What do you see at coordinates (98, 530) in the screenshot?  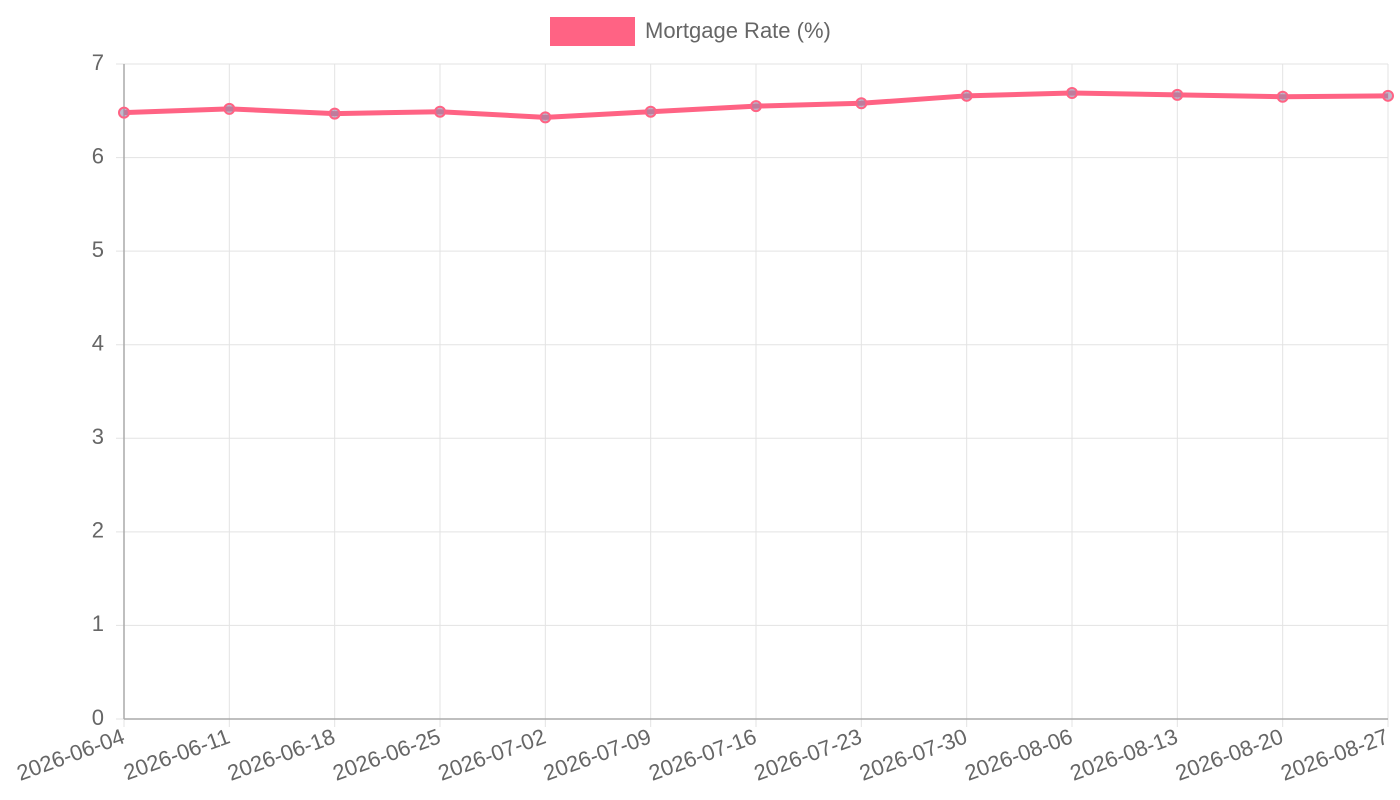 I see `y-tick-label: 2` at bounding box center [98, 530].